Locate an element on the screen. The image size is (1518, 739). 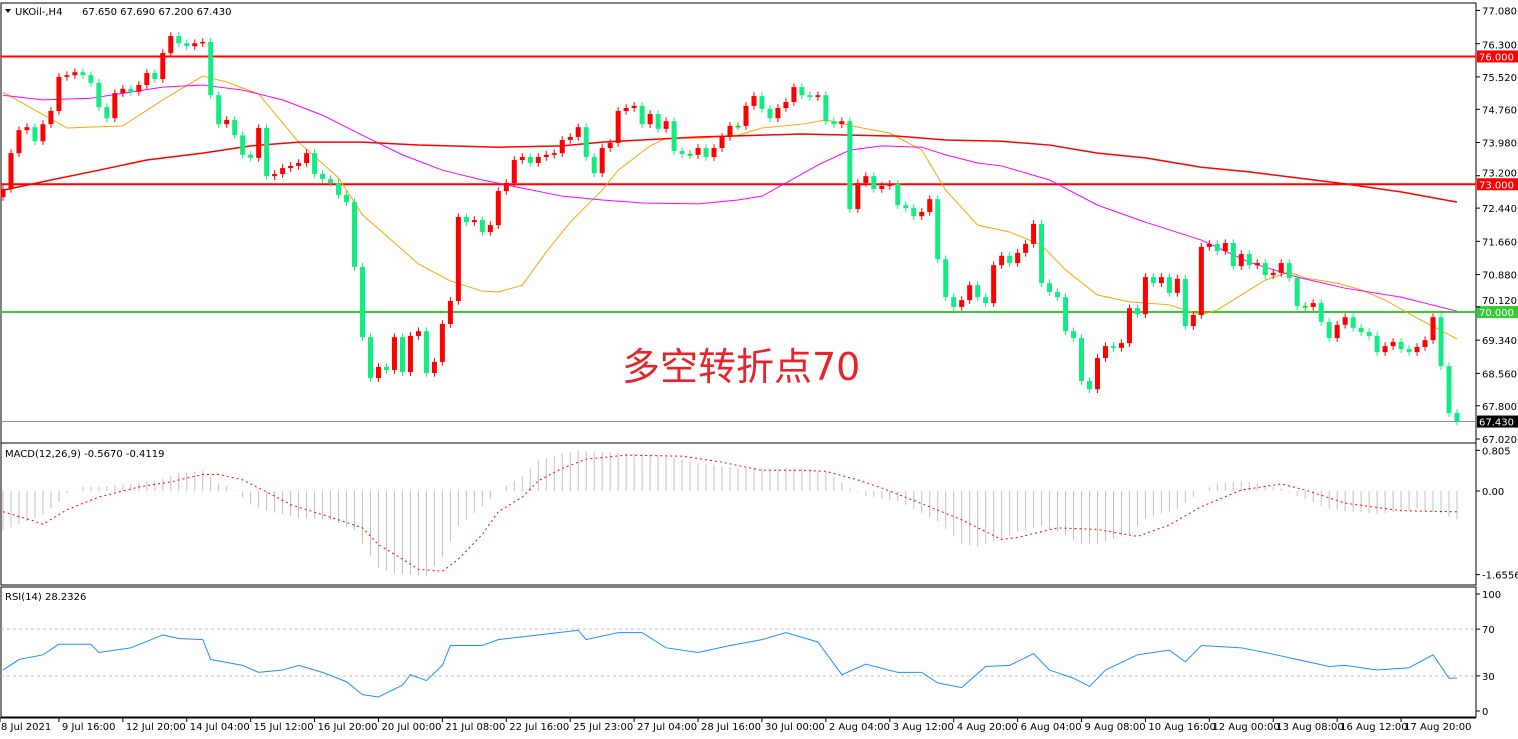
macd-tick-label: -1.6556 is located at coordinates (1500, 576).